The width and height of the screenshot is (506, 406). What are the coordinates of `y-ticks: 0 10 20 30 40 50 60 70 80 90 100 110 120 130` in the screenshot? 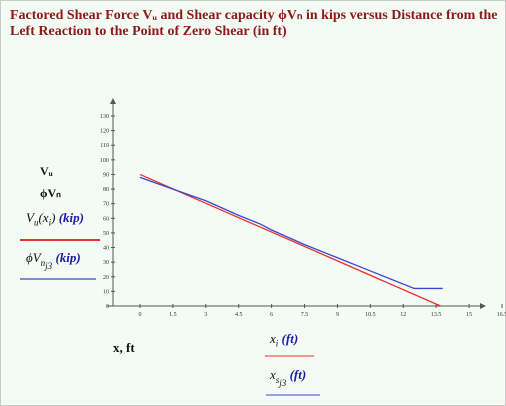 It's located at (107, 212).